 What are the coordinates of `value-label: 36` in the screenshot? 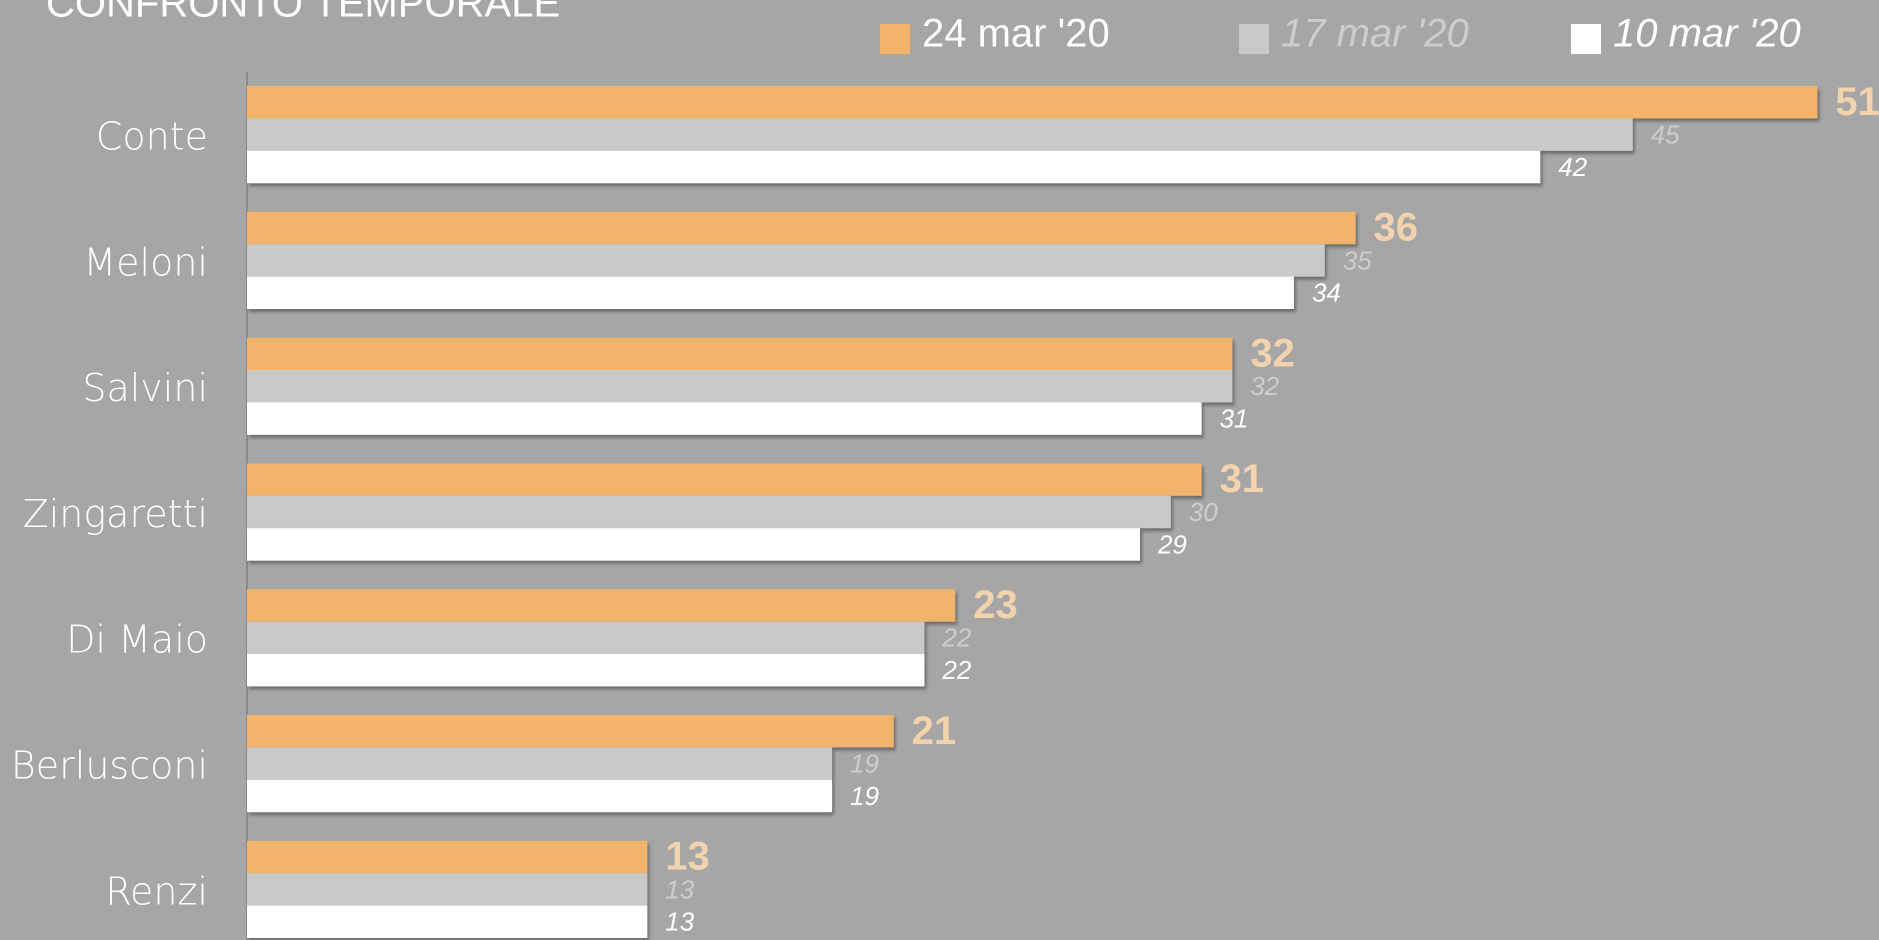 It's located at (1396, 228).